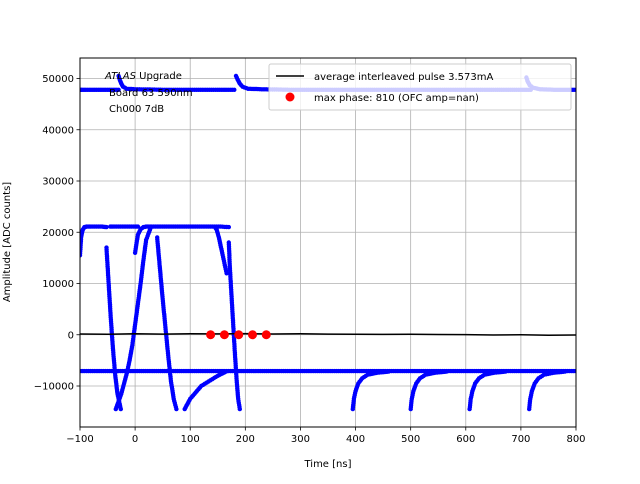 The height and width of the screenshot is (484, 640). I want to click on annotation-line3: Ch000 7dB, so click(136, 109).